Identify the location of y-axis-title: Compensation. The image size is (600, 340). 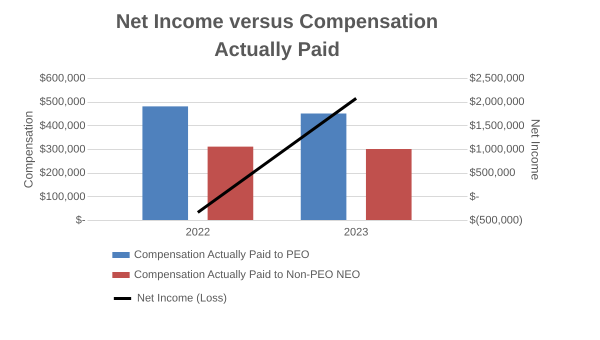
(29, 149).